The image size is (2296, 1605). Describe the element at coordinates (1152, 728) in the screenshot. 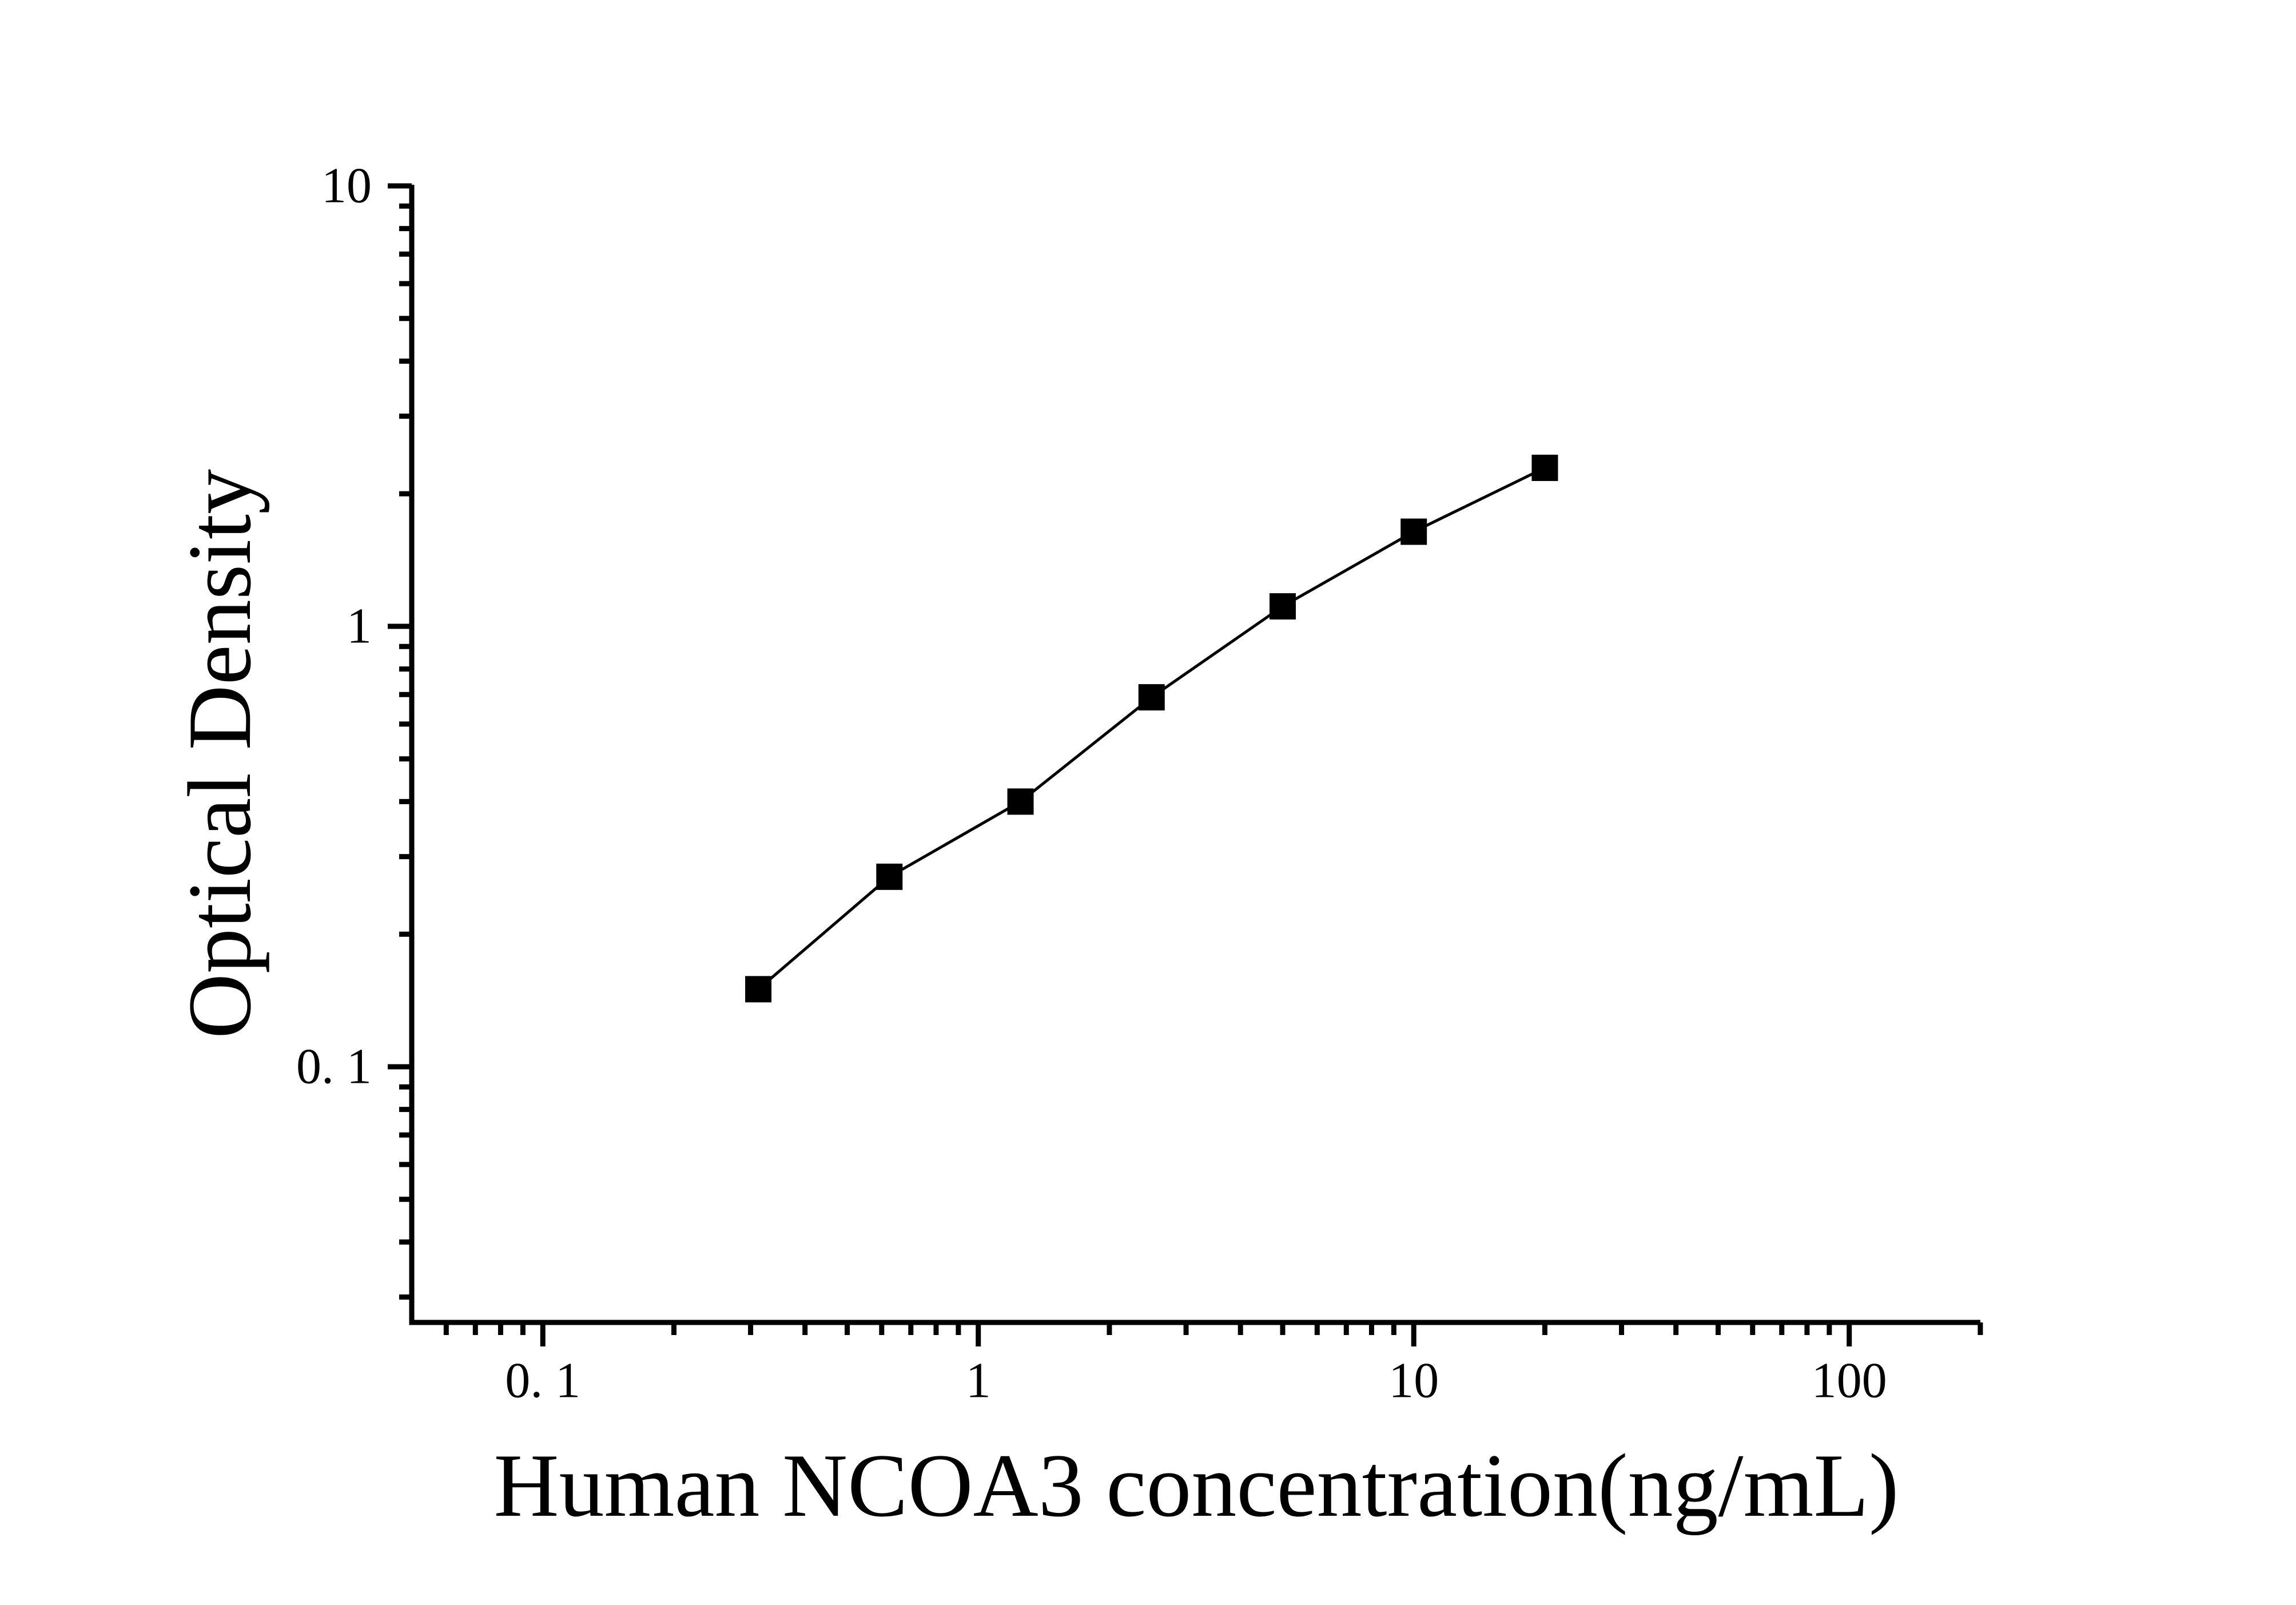

I see `standard-curve-line` at that location.